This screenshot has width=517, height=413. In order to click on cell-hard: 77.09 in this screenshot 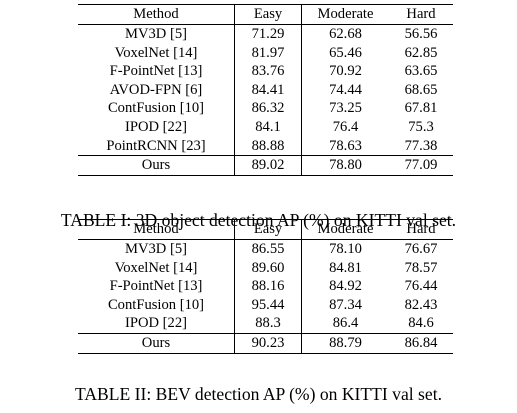, I will do `click(421, 165)`.